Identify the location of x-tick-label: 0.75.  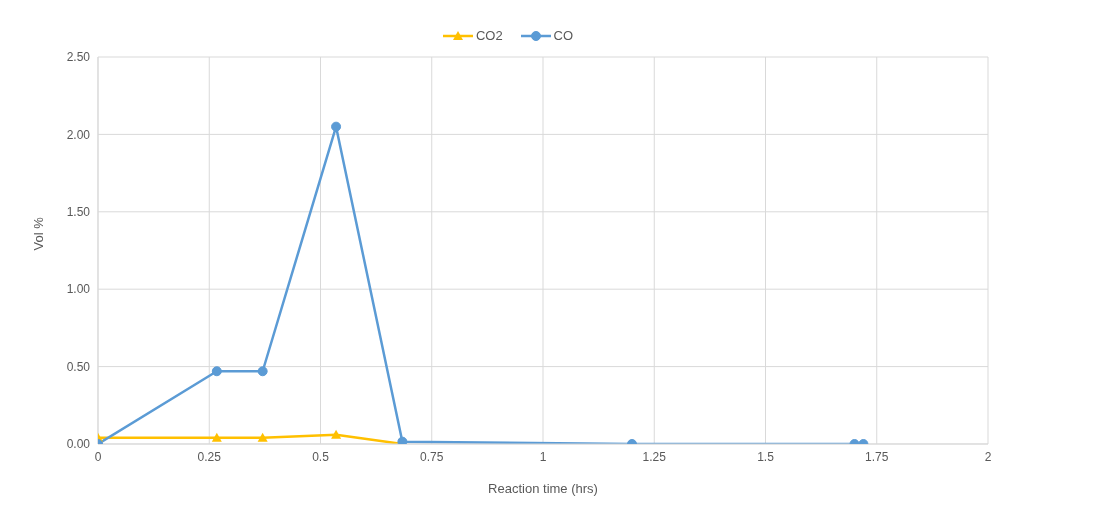
(432, 456).